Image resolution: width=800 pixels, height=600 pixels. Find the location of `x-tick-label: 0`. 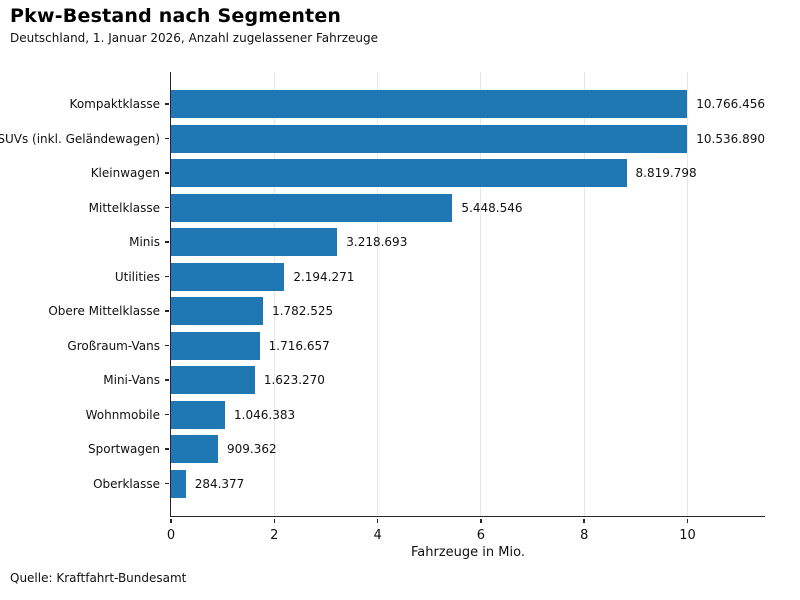

x-tick-label: 0 is located at coordinates (171, 535).